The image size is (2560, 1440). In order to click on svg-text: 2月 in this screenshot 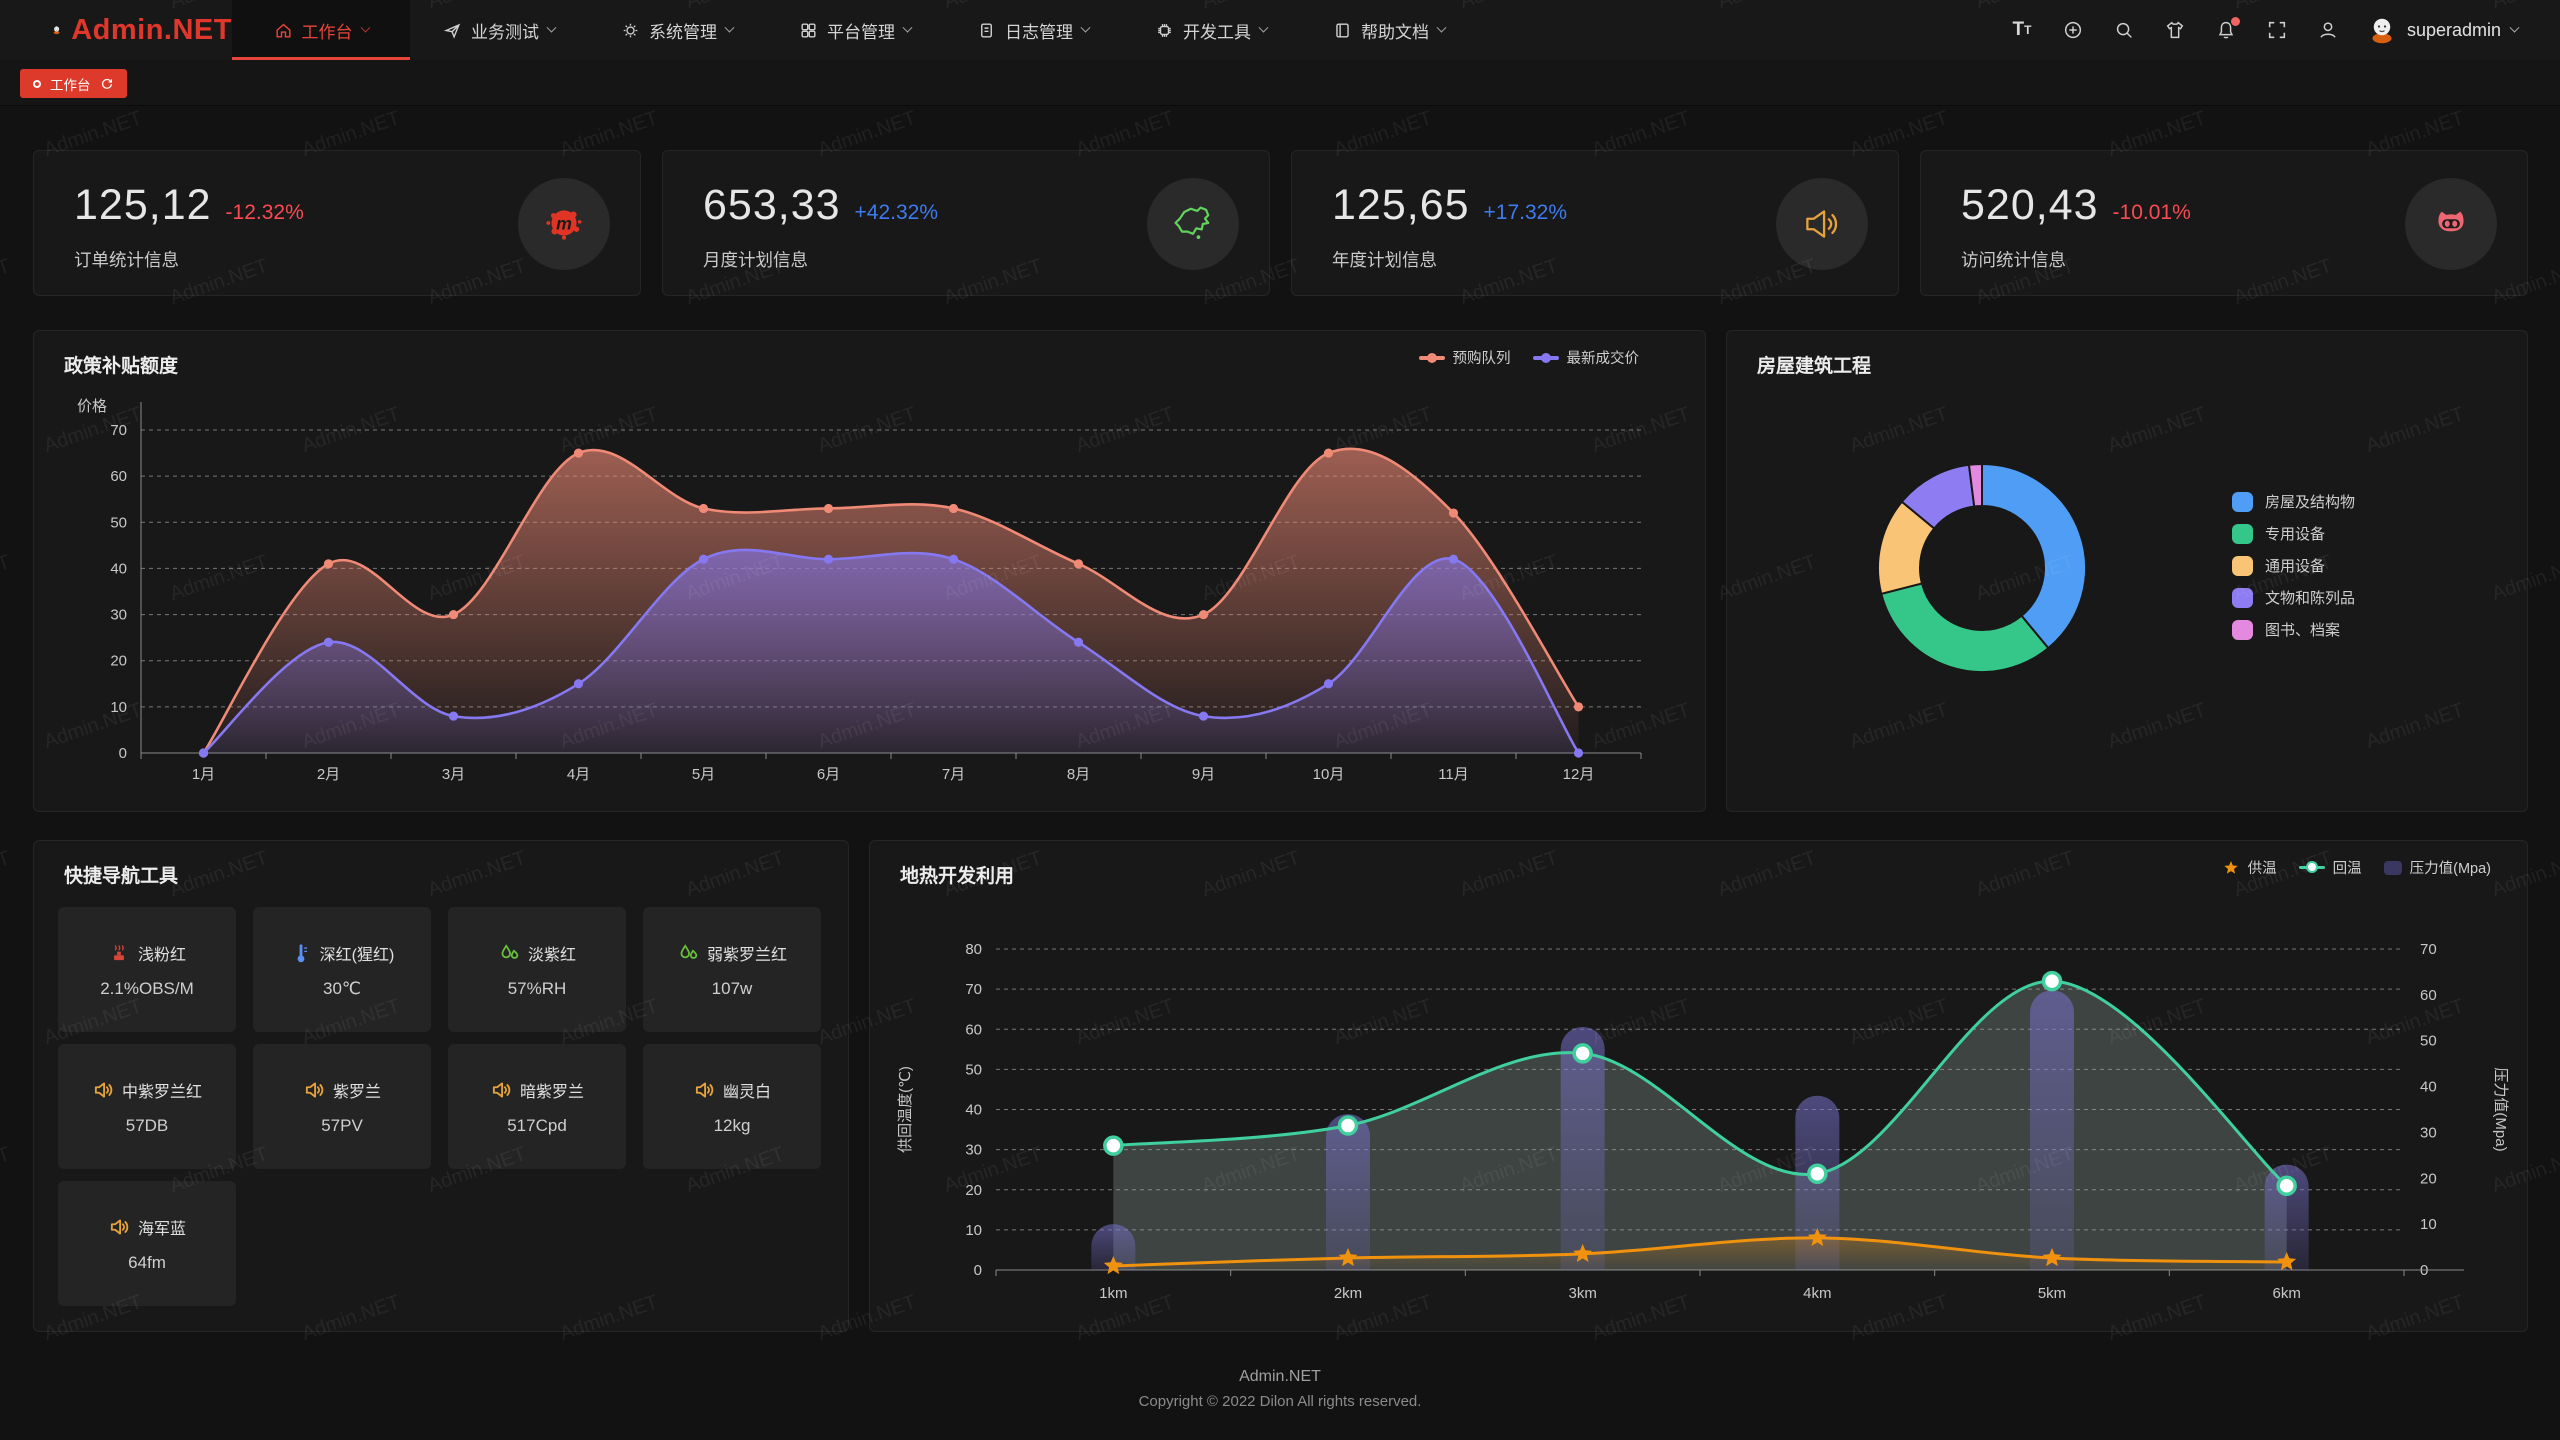, I will do `click(328, 774)`.